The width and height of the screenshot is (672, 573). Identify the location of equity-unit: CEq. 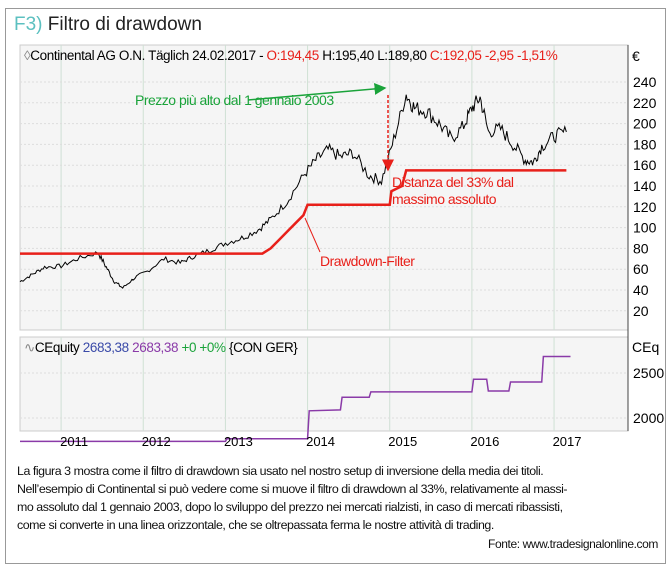
(645, 347).